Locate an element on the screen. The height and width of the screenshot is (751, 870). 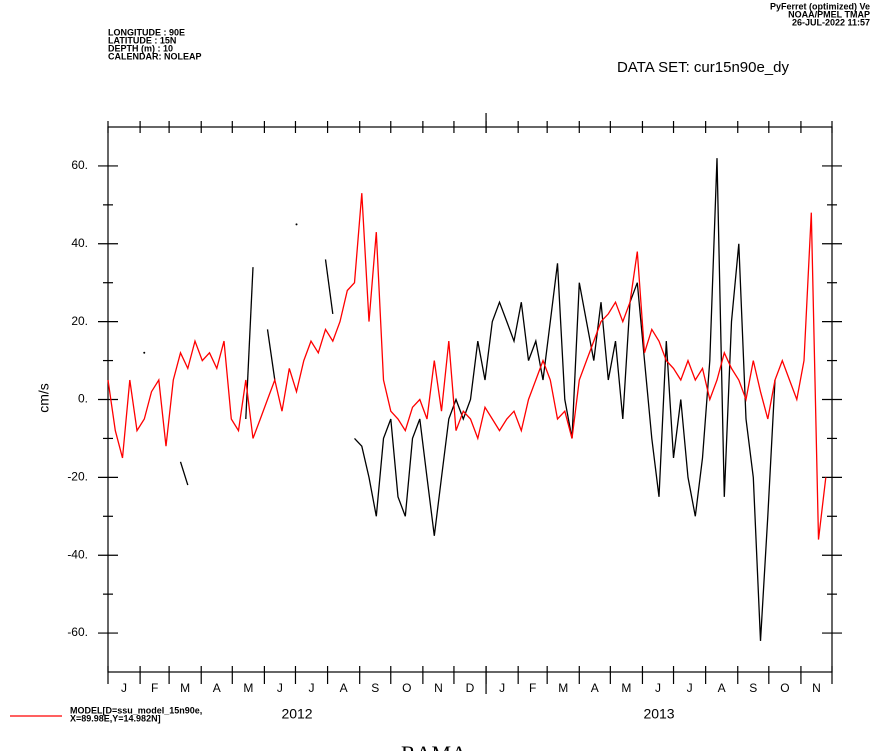
header-left: LONGITUDE : 90E is located at coordinates (146, 32).